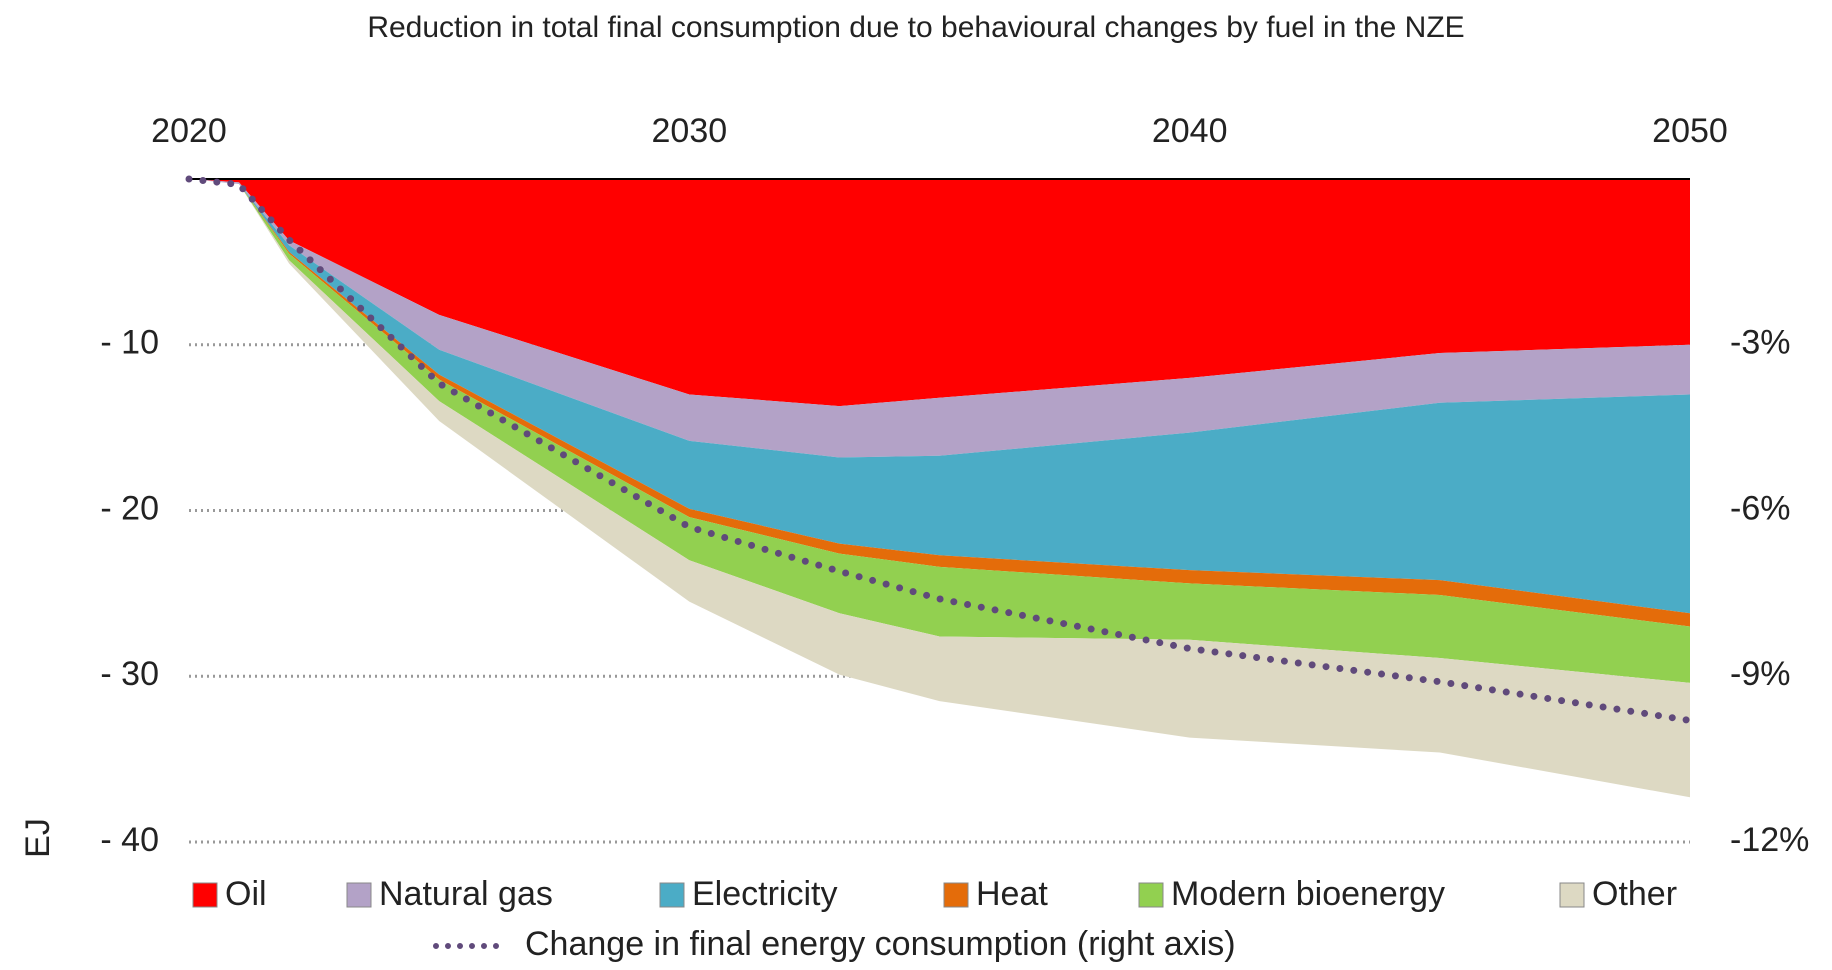 The image size is (1832, 970). Describe the element at coordinates (690, 131) in the screenshot. I see `x-tick-label: 2030` at that location.